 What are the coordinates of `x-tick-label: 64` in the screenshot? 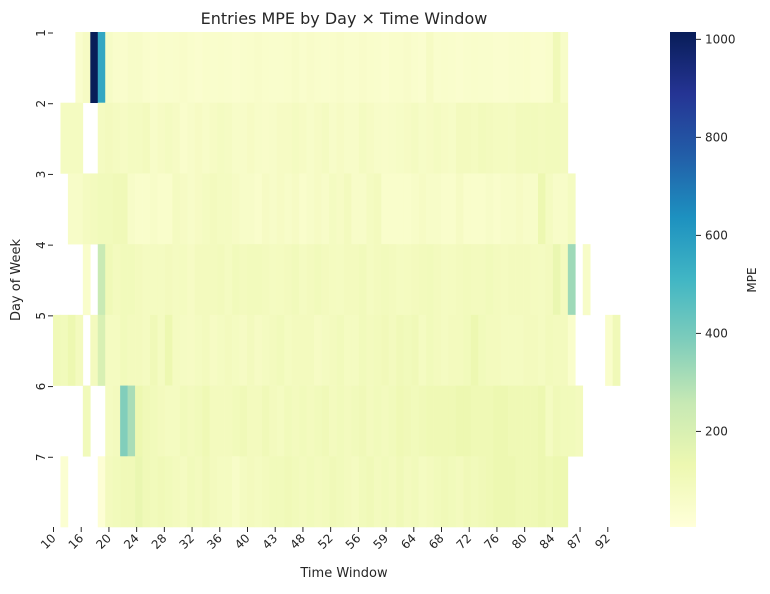 It's located at (408, 541).